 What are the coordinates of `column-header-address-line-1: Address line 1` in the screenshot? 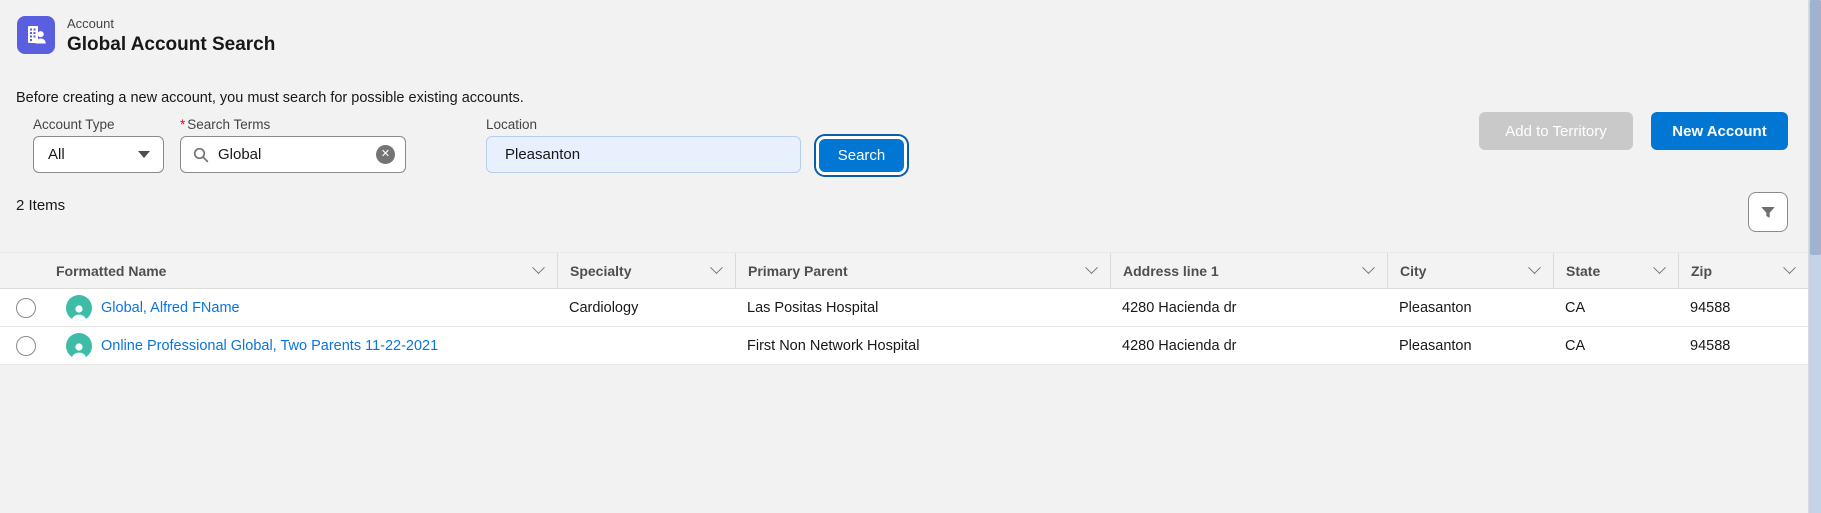 It's located at (1248, 270).